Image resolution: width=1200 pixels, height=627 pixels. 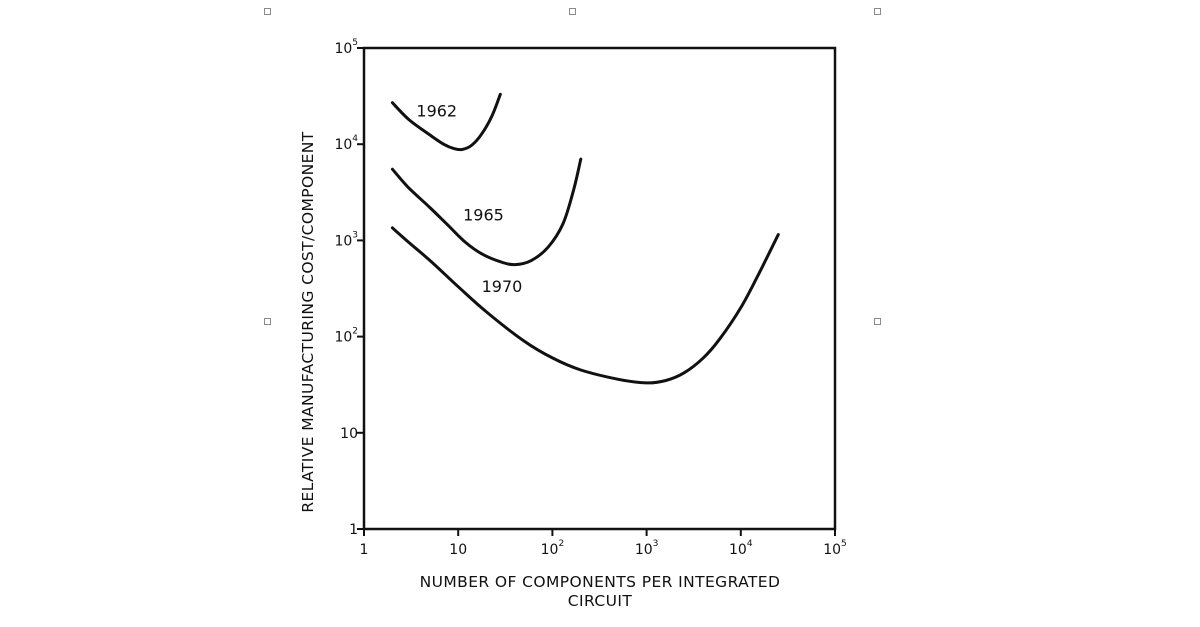 I want to click on y-tick-label: 1, so click(x=353, y=530).